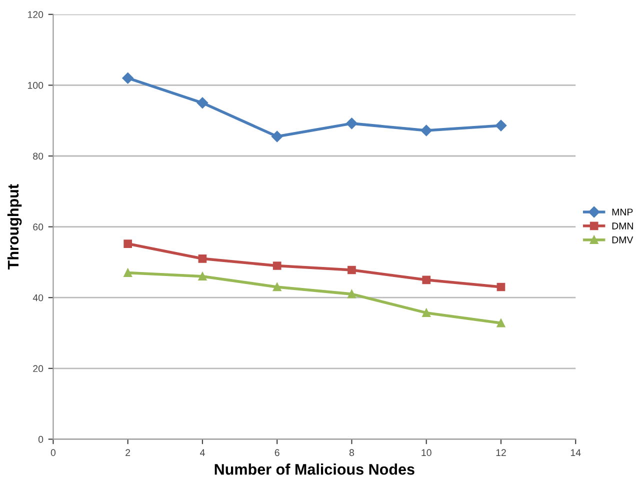 This screenshot has width=641, height=480. I want to click on y-tick-label: 20, so click(38, 368).